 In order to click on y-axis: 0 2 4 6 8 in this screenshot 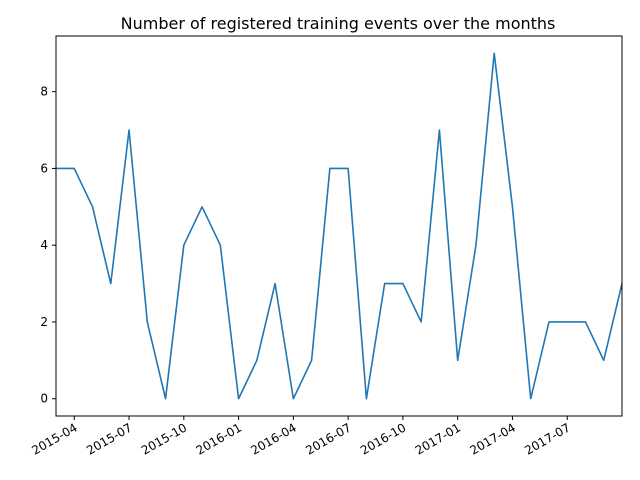, I will do `click(48, 245)`.